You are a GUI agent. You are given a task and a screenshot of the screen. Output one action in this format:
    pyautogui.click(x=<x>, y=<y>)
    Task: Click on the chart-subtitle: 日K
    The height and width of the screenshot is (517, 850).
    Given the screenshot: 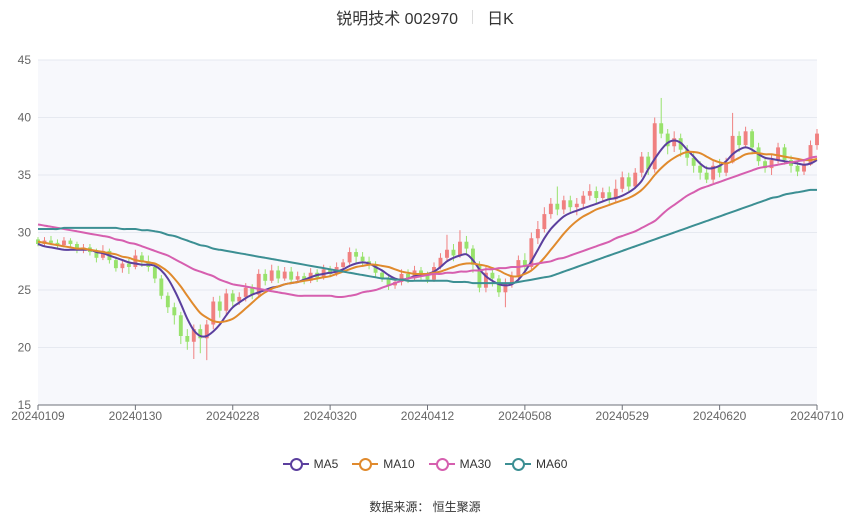 What is the action you would take?
    pyautogui.click(x=500, y=19)
    